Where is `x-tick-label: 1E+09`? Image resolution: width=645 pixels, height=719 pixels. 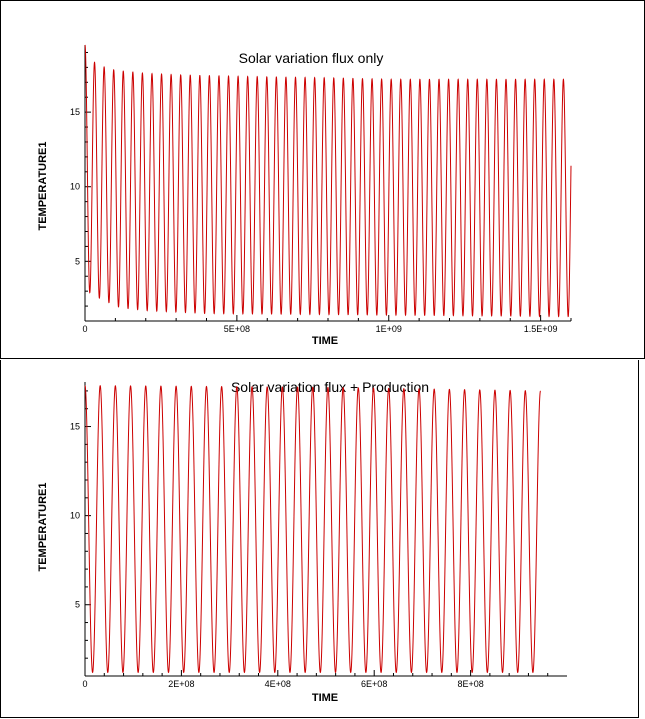 x-tick-label: 1E+09 is located at coordinates (389, 329).